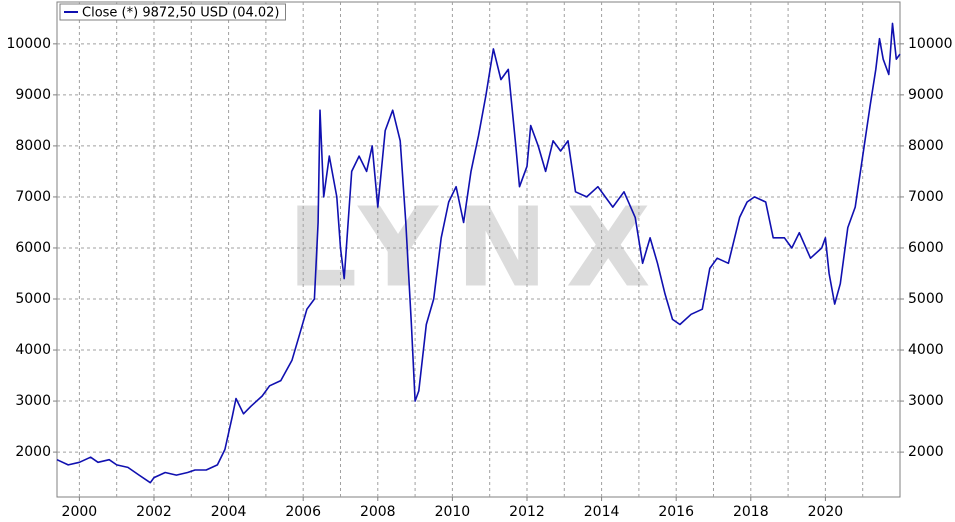  What do you see at coordinates (33, 248) in the screenshot?
I see `y-tick-label: 6000` at bounding box center [33, 248].